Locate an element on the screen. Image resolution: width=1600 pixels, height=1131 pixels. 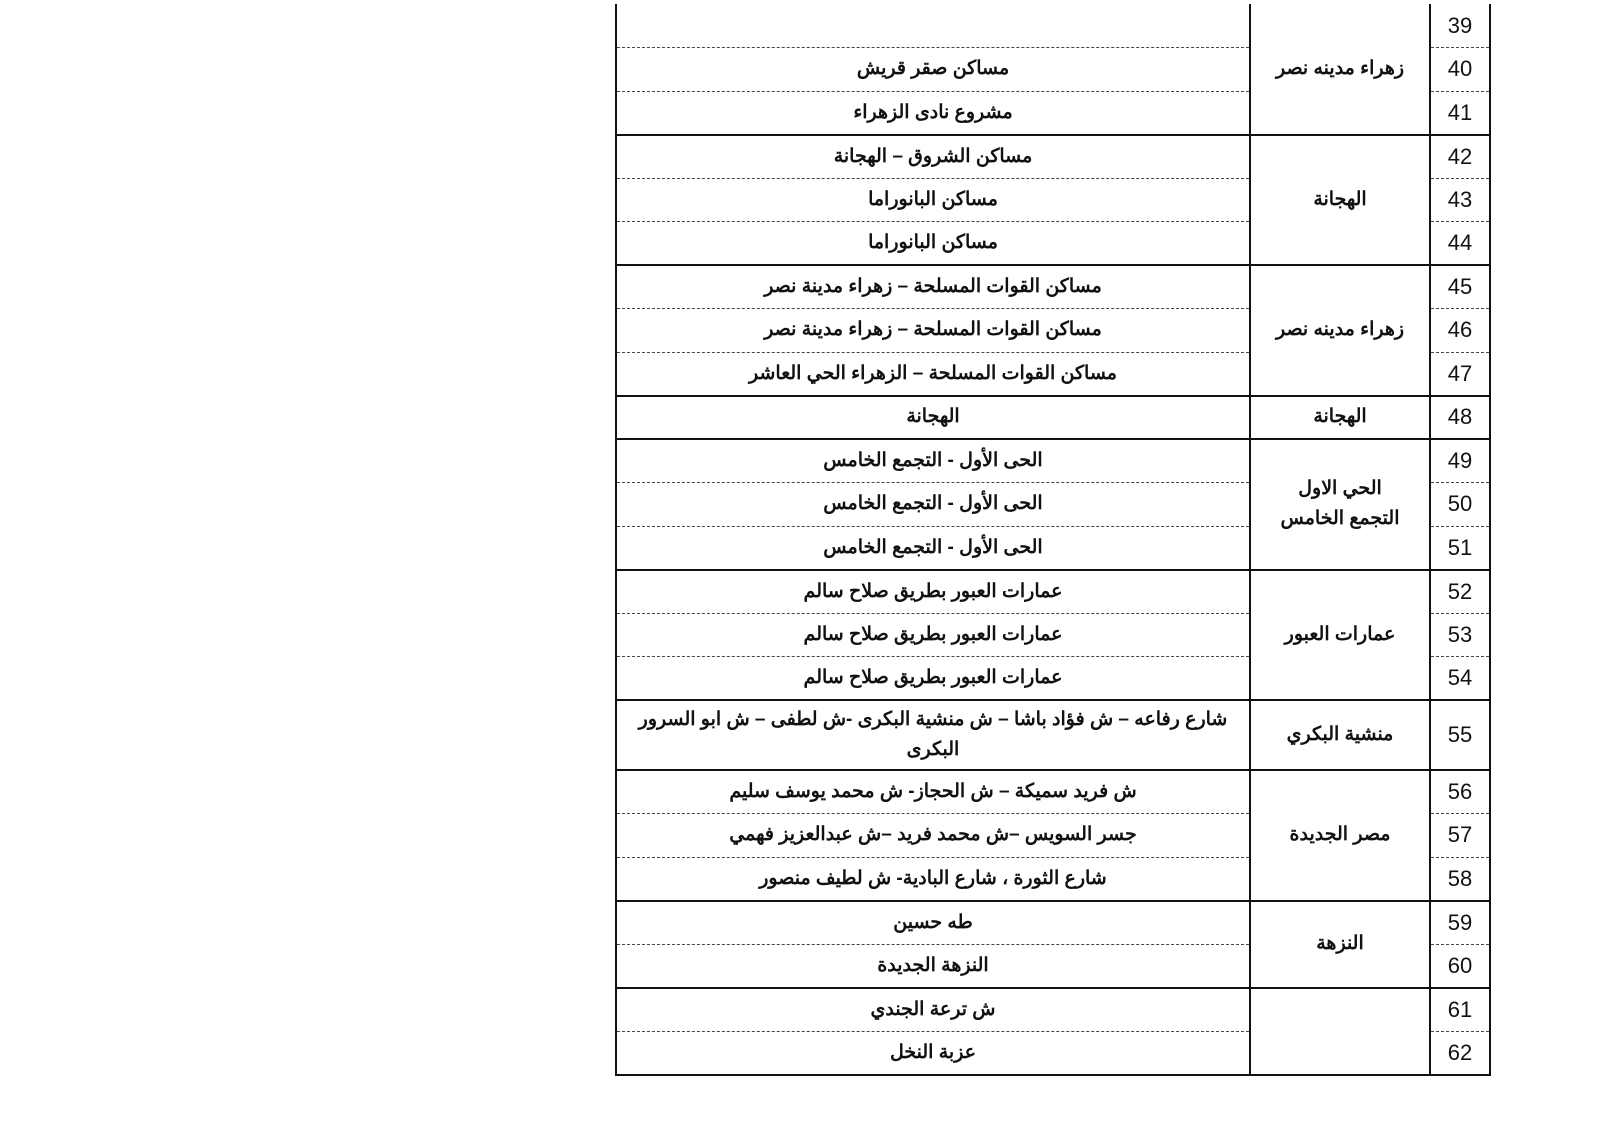
area-cell: منشية البكري is located at coordinates (1340, 735).